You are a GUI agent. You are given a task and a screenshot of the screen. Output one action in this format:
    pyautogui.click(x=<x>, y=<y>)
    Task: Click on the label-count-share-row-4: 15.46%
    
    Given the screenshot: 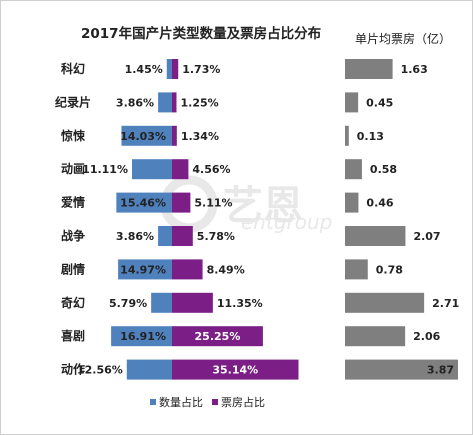 What is the action you would take?
    pyautogui.click(x=143, y=203)
    